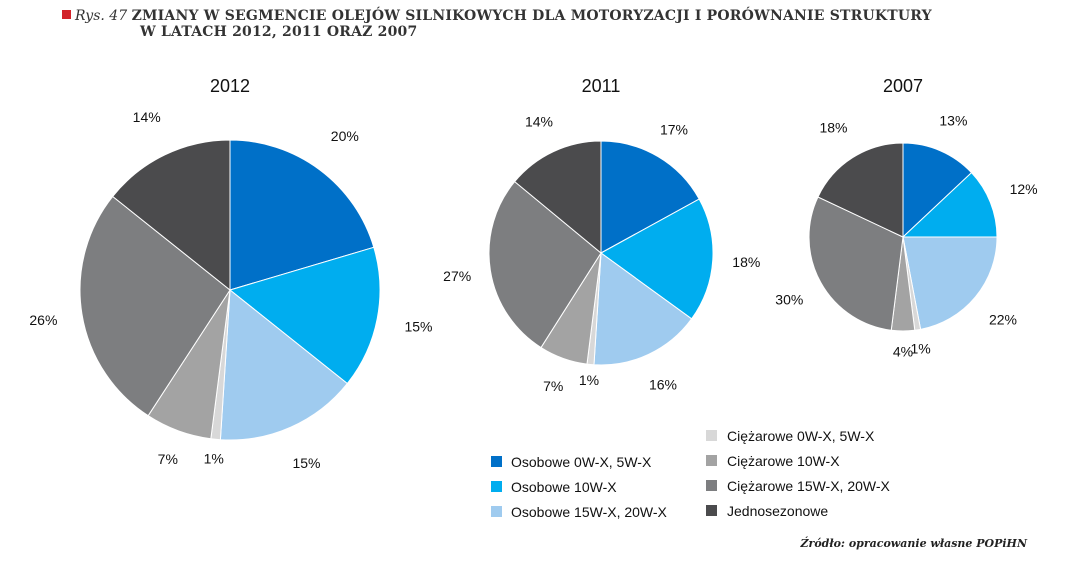 The height and width of the screenshot is (562, 1069). Describe the element at coordinates (920, 348) in the screenshot. I see `slice-label-2007-4: 1%` at that location.